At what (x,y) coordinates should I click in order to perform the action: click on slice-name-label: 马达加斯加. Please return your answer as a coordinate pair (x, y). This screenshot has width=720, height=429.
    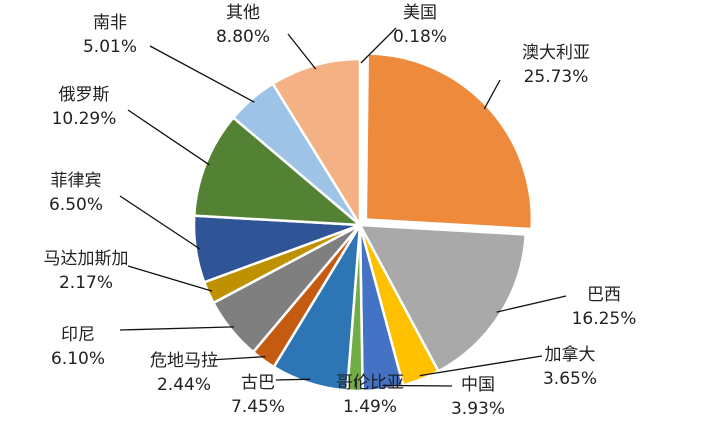
    Looking at the image, I should click on (86, 259).